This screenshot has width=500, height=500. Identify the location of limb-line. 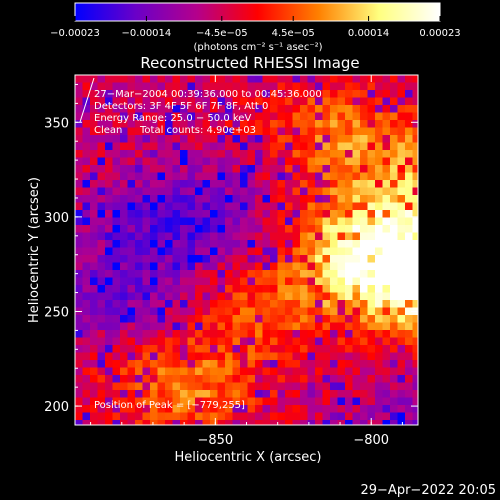
(87, 100).